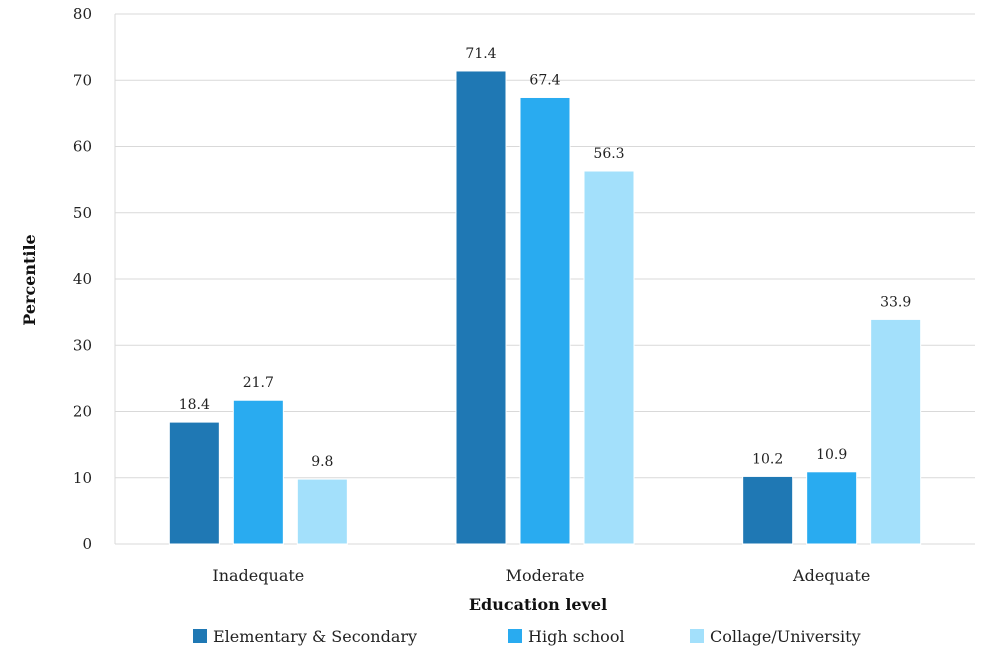  Describe the element at coordinates (82, 14) in the screenshot. I see `y-tick-label: 80` at that location.